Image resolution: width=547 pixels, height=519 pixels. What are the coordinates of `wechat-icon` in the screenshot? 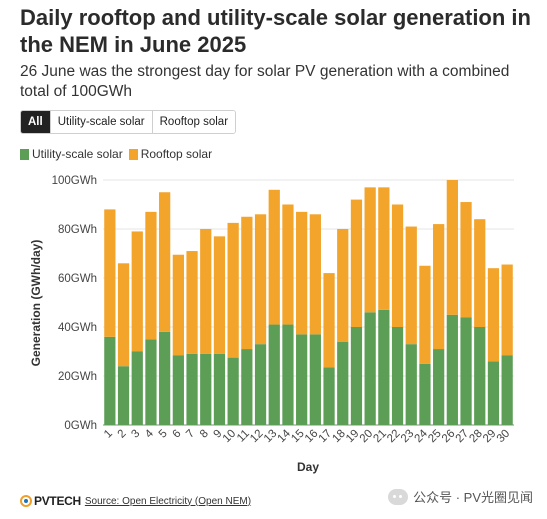 It's located at (398, 496).